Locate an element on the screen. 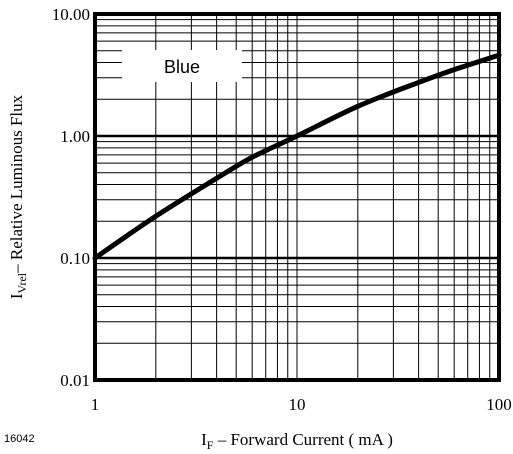 This screenshot has height=454, width=513. legend: Blue is located at coordinates (182, 66).